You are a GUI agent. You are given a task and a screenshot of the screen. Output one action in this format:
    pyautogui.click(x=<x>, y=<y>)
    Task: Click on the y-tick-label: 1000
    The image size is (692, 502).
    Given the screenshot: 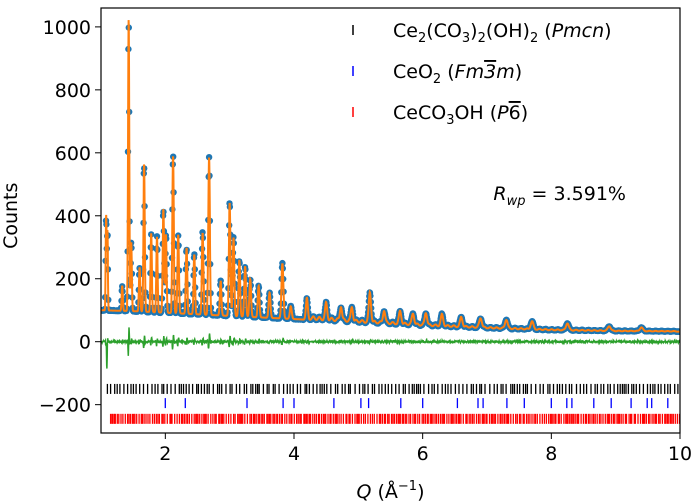 What is the action you would take?
    pyautogui.click(x=67, y=28)
    